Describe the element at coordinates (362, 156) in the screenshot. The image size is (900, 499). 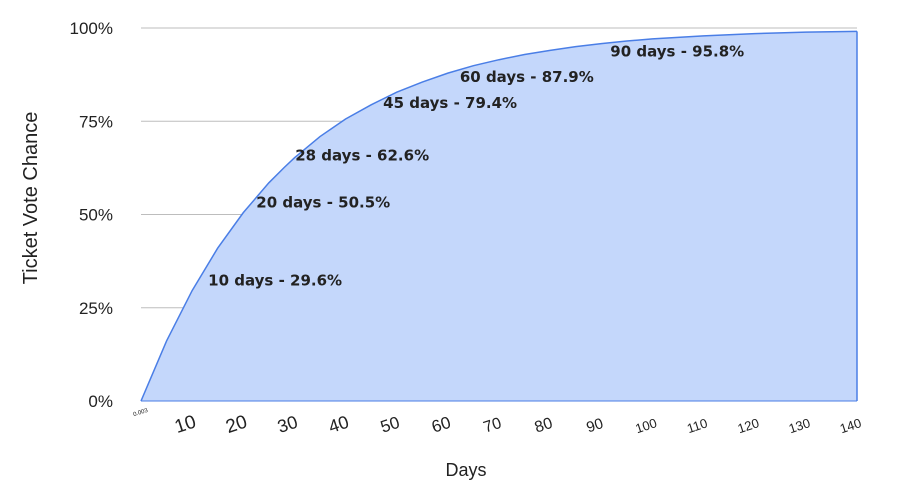
I see `data-label: 28 days - 62.6%` at that location.